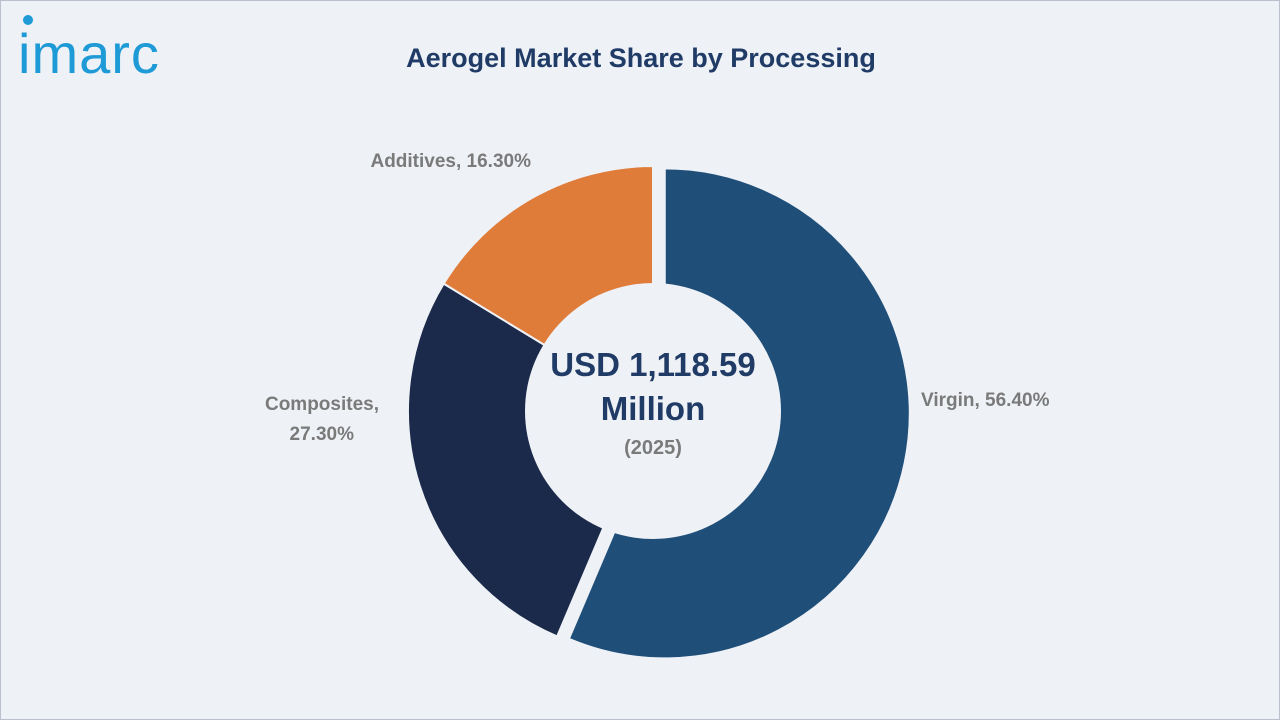 Image resolution: width=1280 pixels, height=720 pixels. I want to click on label-composites-name: Composites,, so click(322, 404).